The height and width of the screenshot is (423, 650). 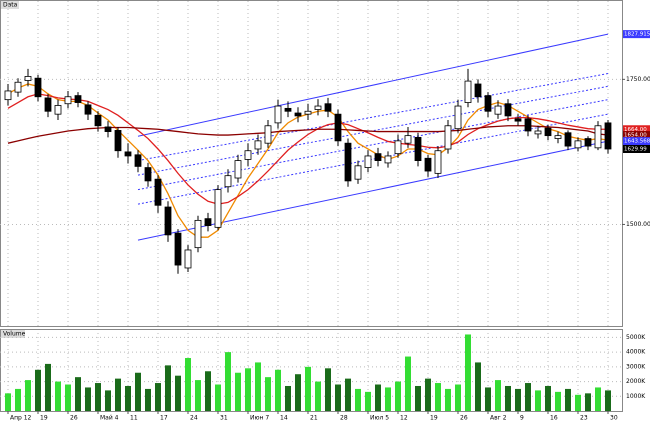 I want to click on x-tick-label: 16, so click(x=554, y=418).